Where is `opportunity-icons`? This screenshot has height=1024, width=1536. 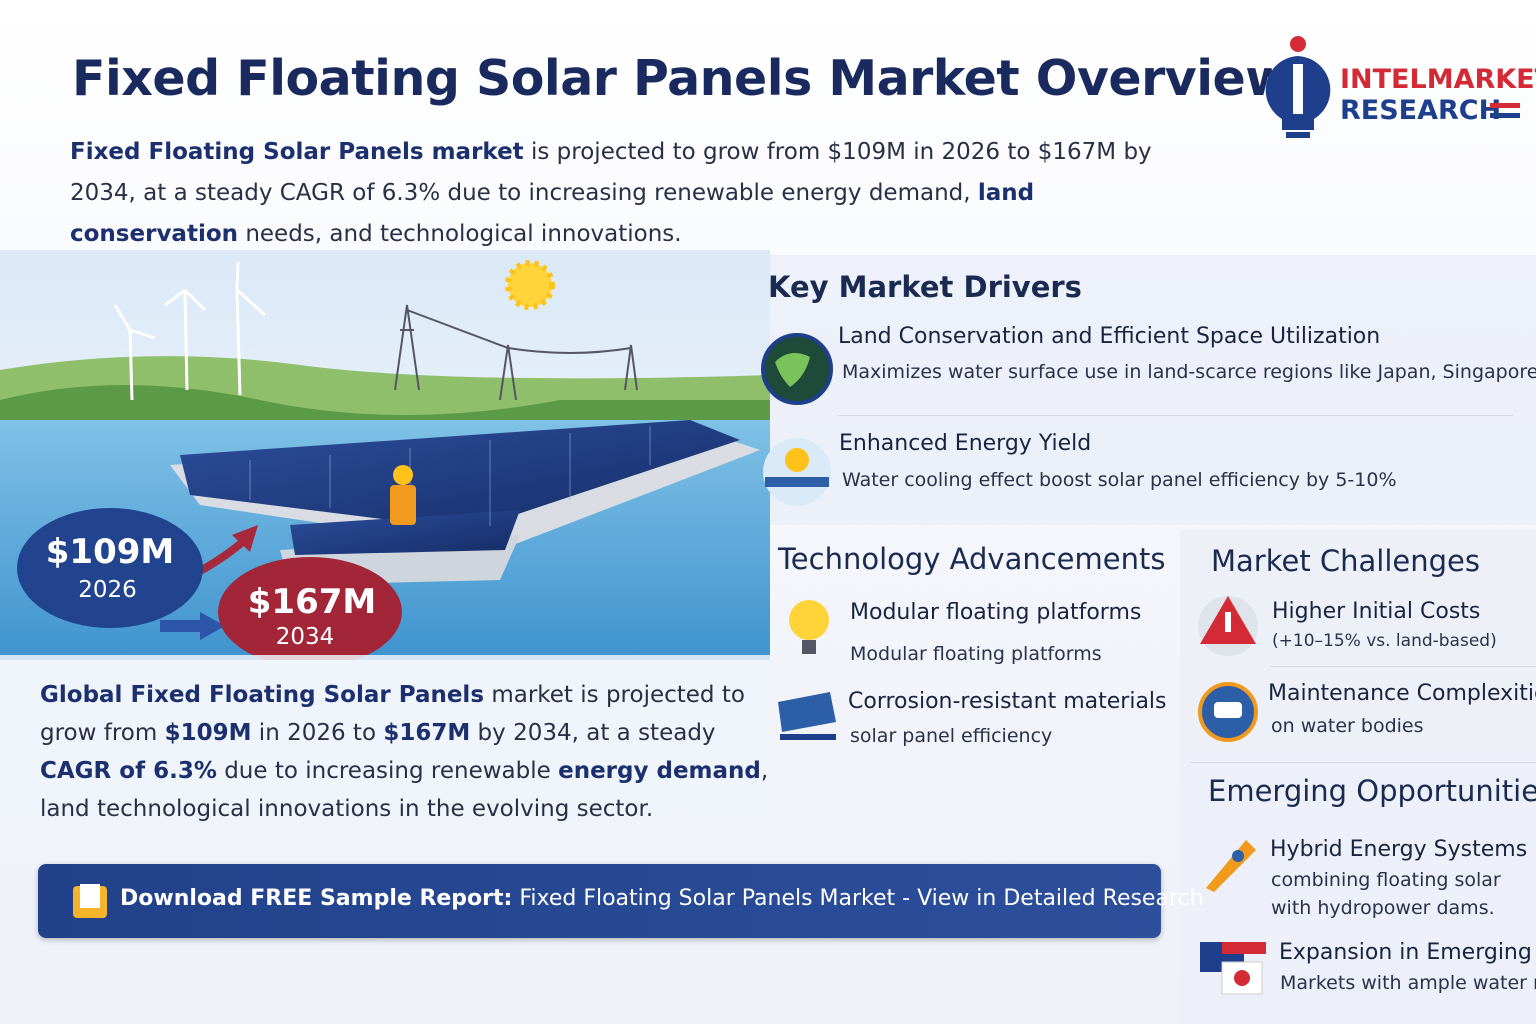
opportunity-icons is located at coordinates (1233, 917).